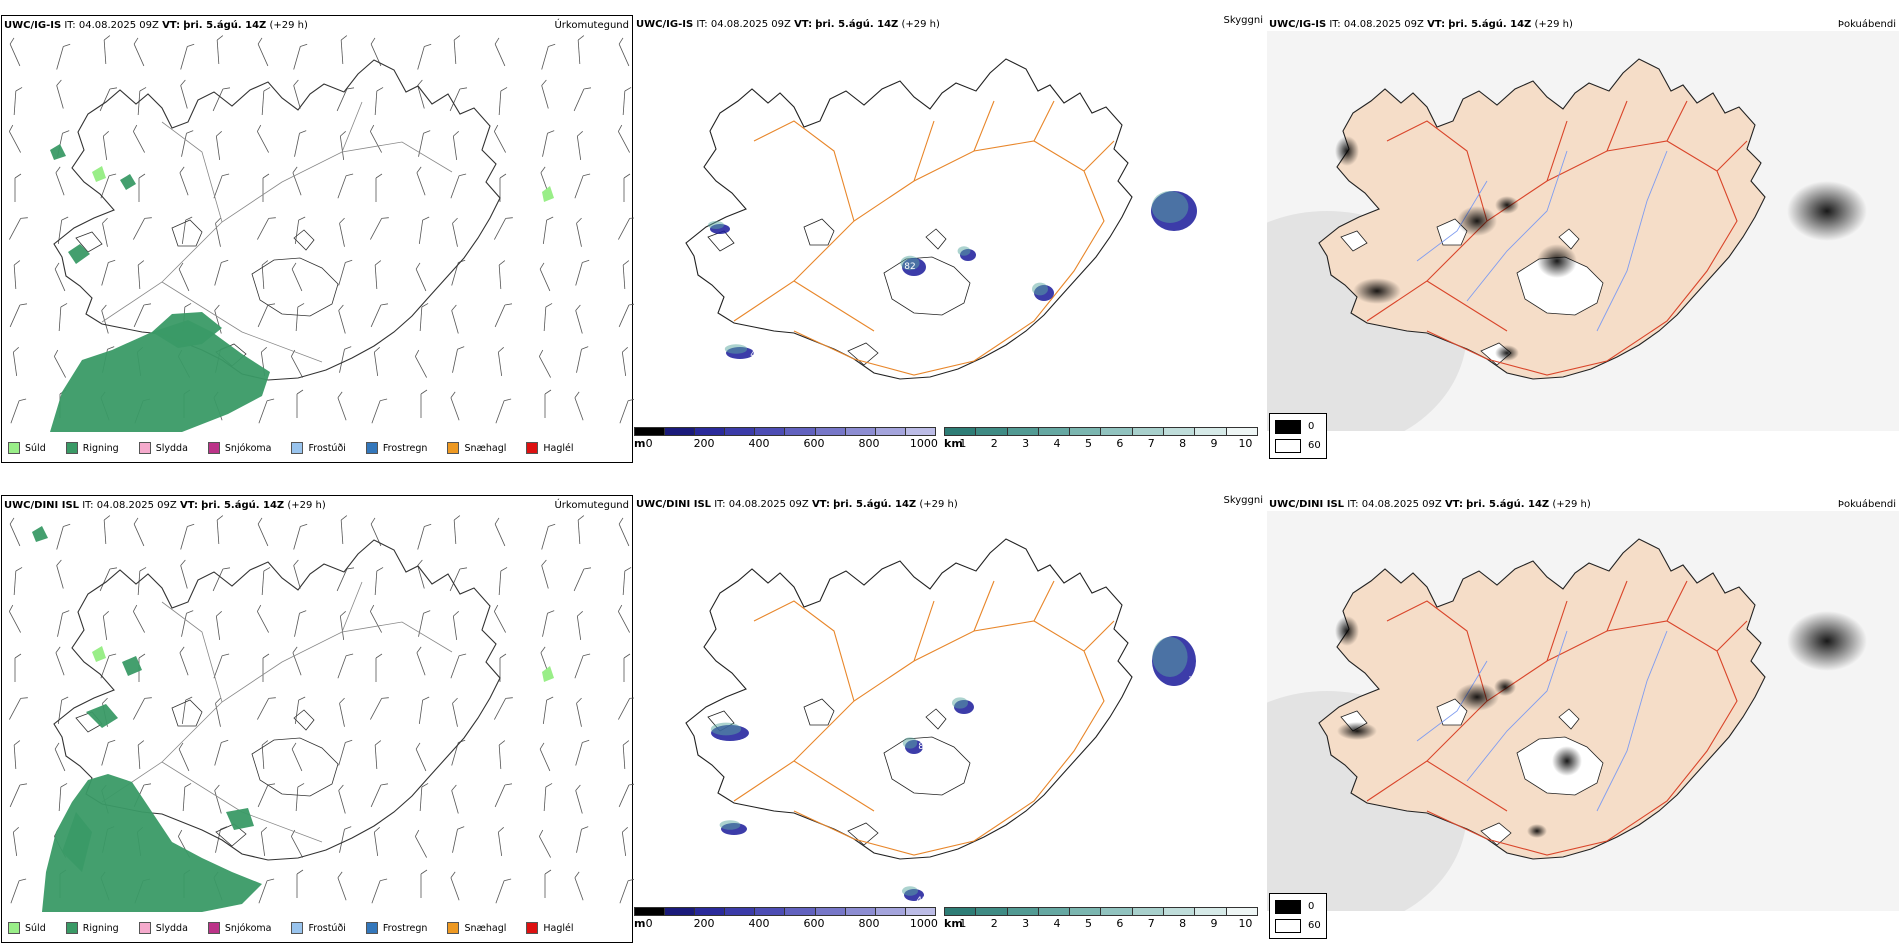 The height and width of the screenshot is (950, 1900). I want to click on colorbar-tick: 2, so click(994, 923).